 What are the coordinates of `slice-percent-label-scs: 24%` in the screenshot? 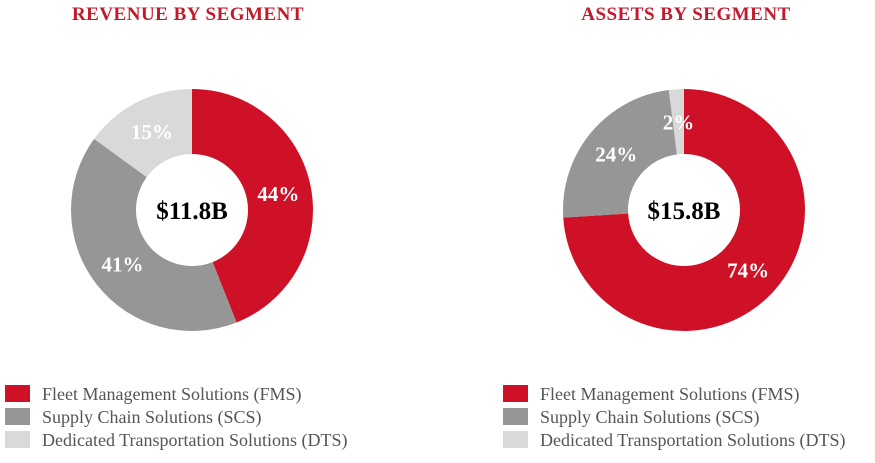 It's located at (616, 154).